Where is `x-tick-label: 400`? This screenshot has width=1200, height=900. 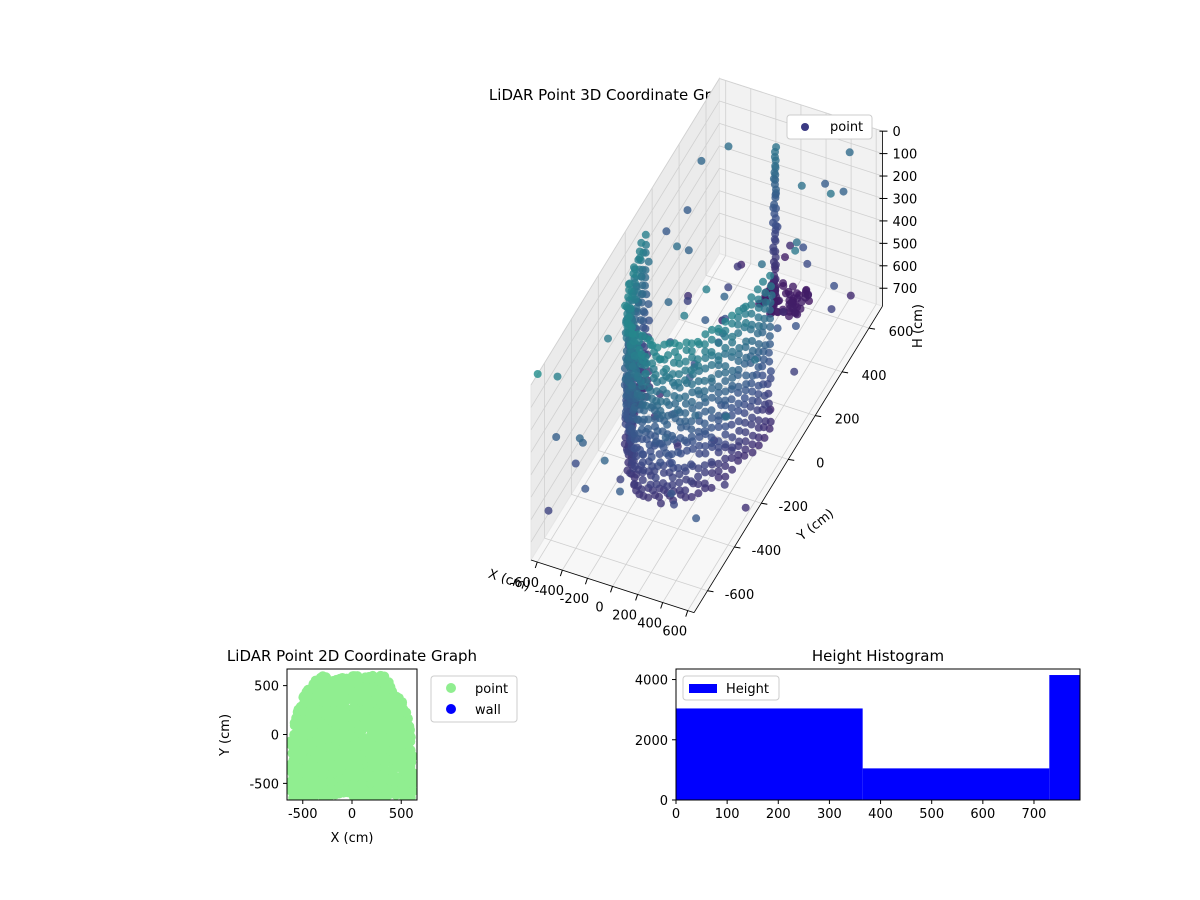
x-tick-label: 400 is located at coordinates (649, 624).